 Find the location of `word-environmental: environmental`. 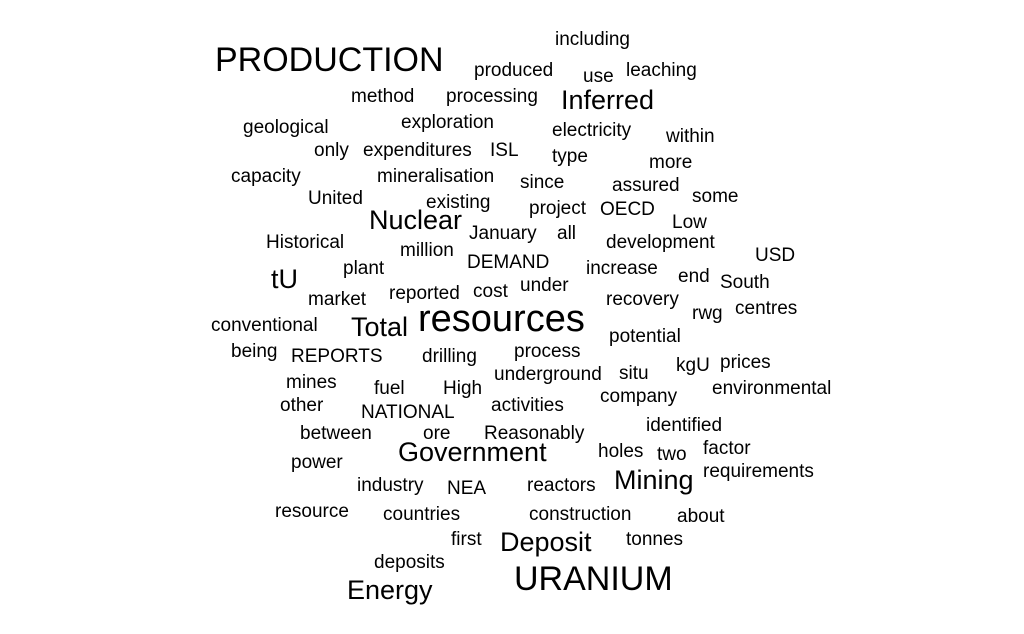

word-environmental: environmental is located at coordinates (772, 388).